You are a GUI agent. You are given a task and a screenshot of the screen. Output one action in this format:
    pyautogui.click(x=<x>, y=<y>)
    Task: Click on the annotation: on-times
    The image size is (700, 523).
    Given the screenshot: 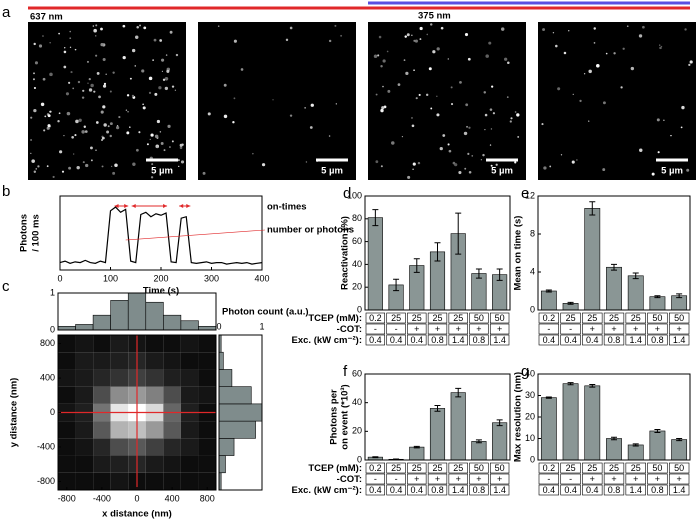 What is the action you would take?
    pyautogui.click(x=287, y=207)
    